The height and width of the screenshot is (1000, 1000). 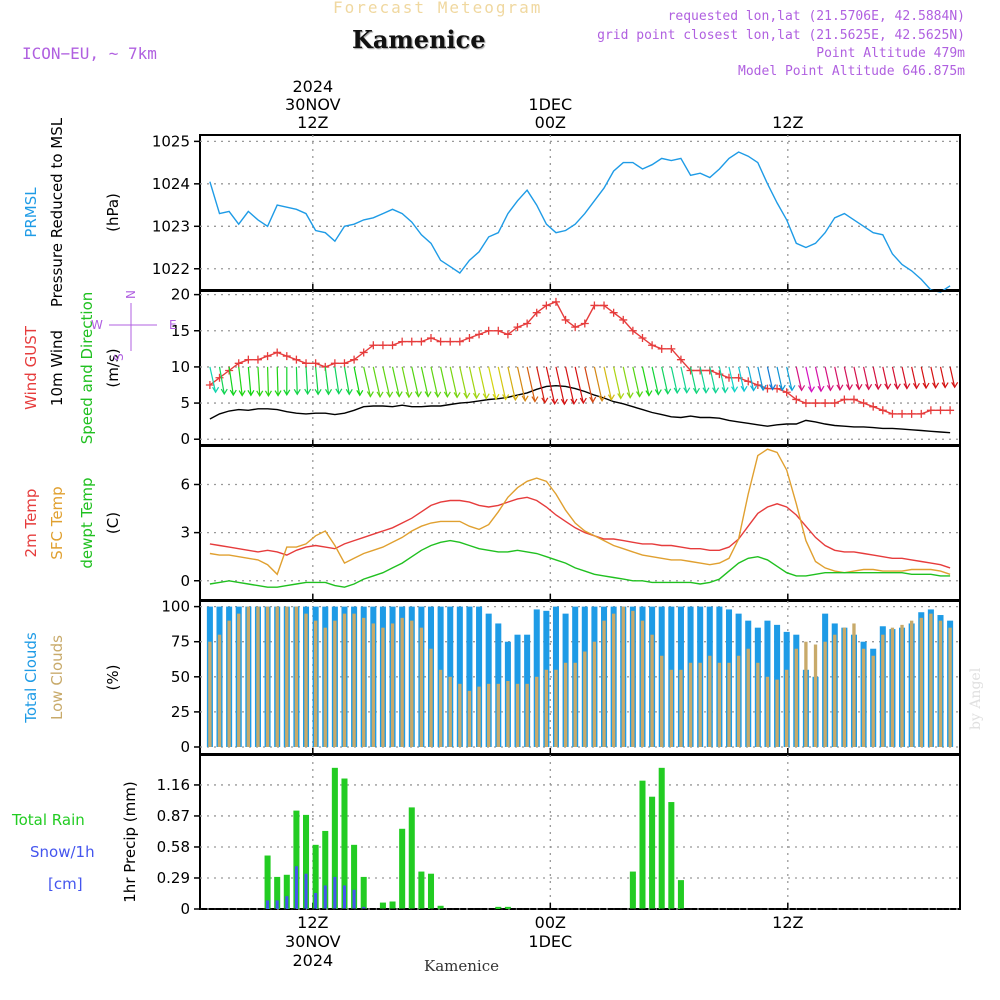 I want to click on panel-frame-wind, so click(x=580, y=368).